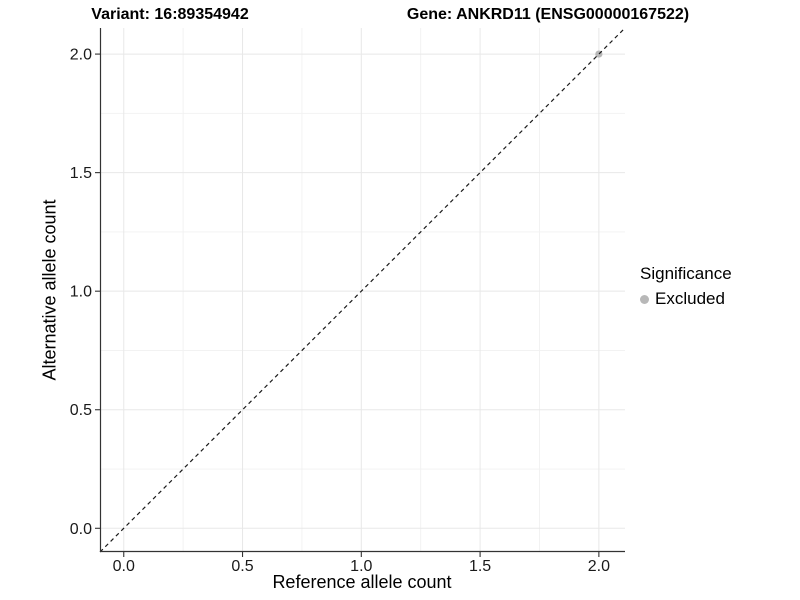 The image size is (800, 600). I want to click on x-tick-label: 1.5, so click(480, 566).